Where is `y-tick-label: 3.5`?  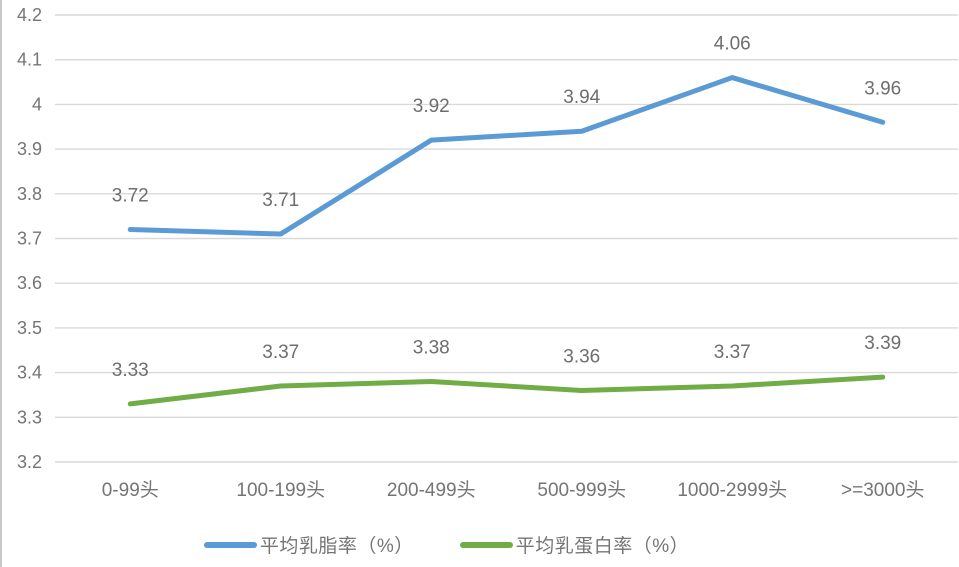 y-tick-label: 3.5 is located at coordinates (29, 328).